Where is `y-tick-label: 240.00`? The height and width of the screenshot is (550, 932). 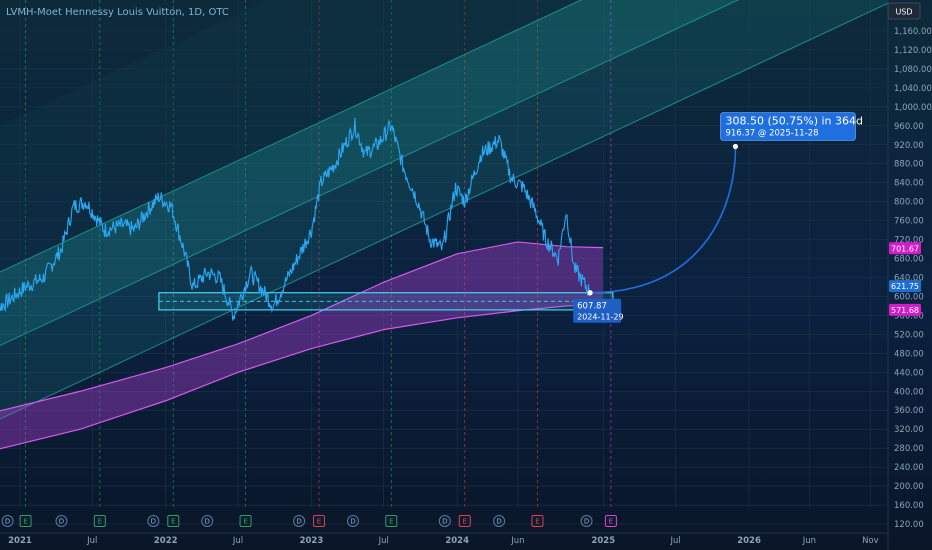 y-tick-label: 240.00 is located at coordinates (909, 468).